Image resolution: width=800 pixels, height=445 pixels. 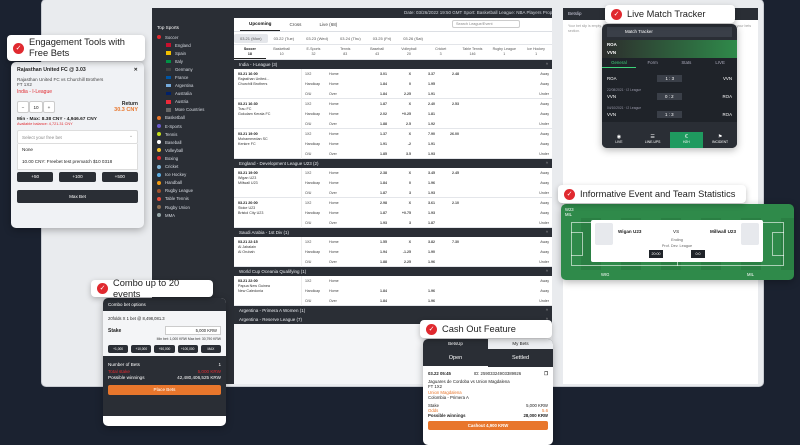 I want to click on sidebar-item: Australia, so click(x=193, y=94).